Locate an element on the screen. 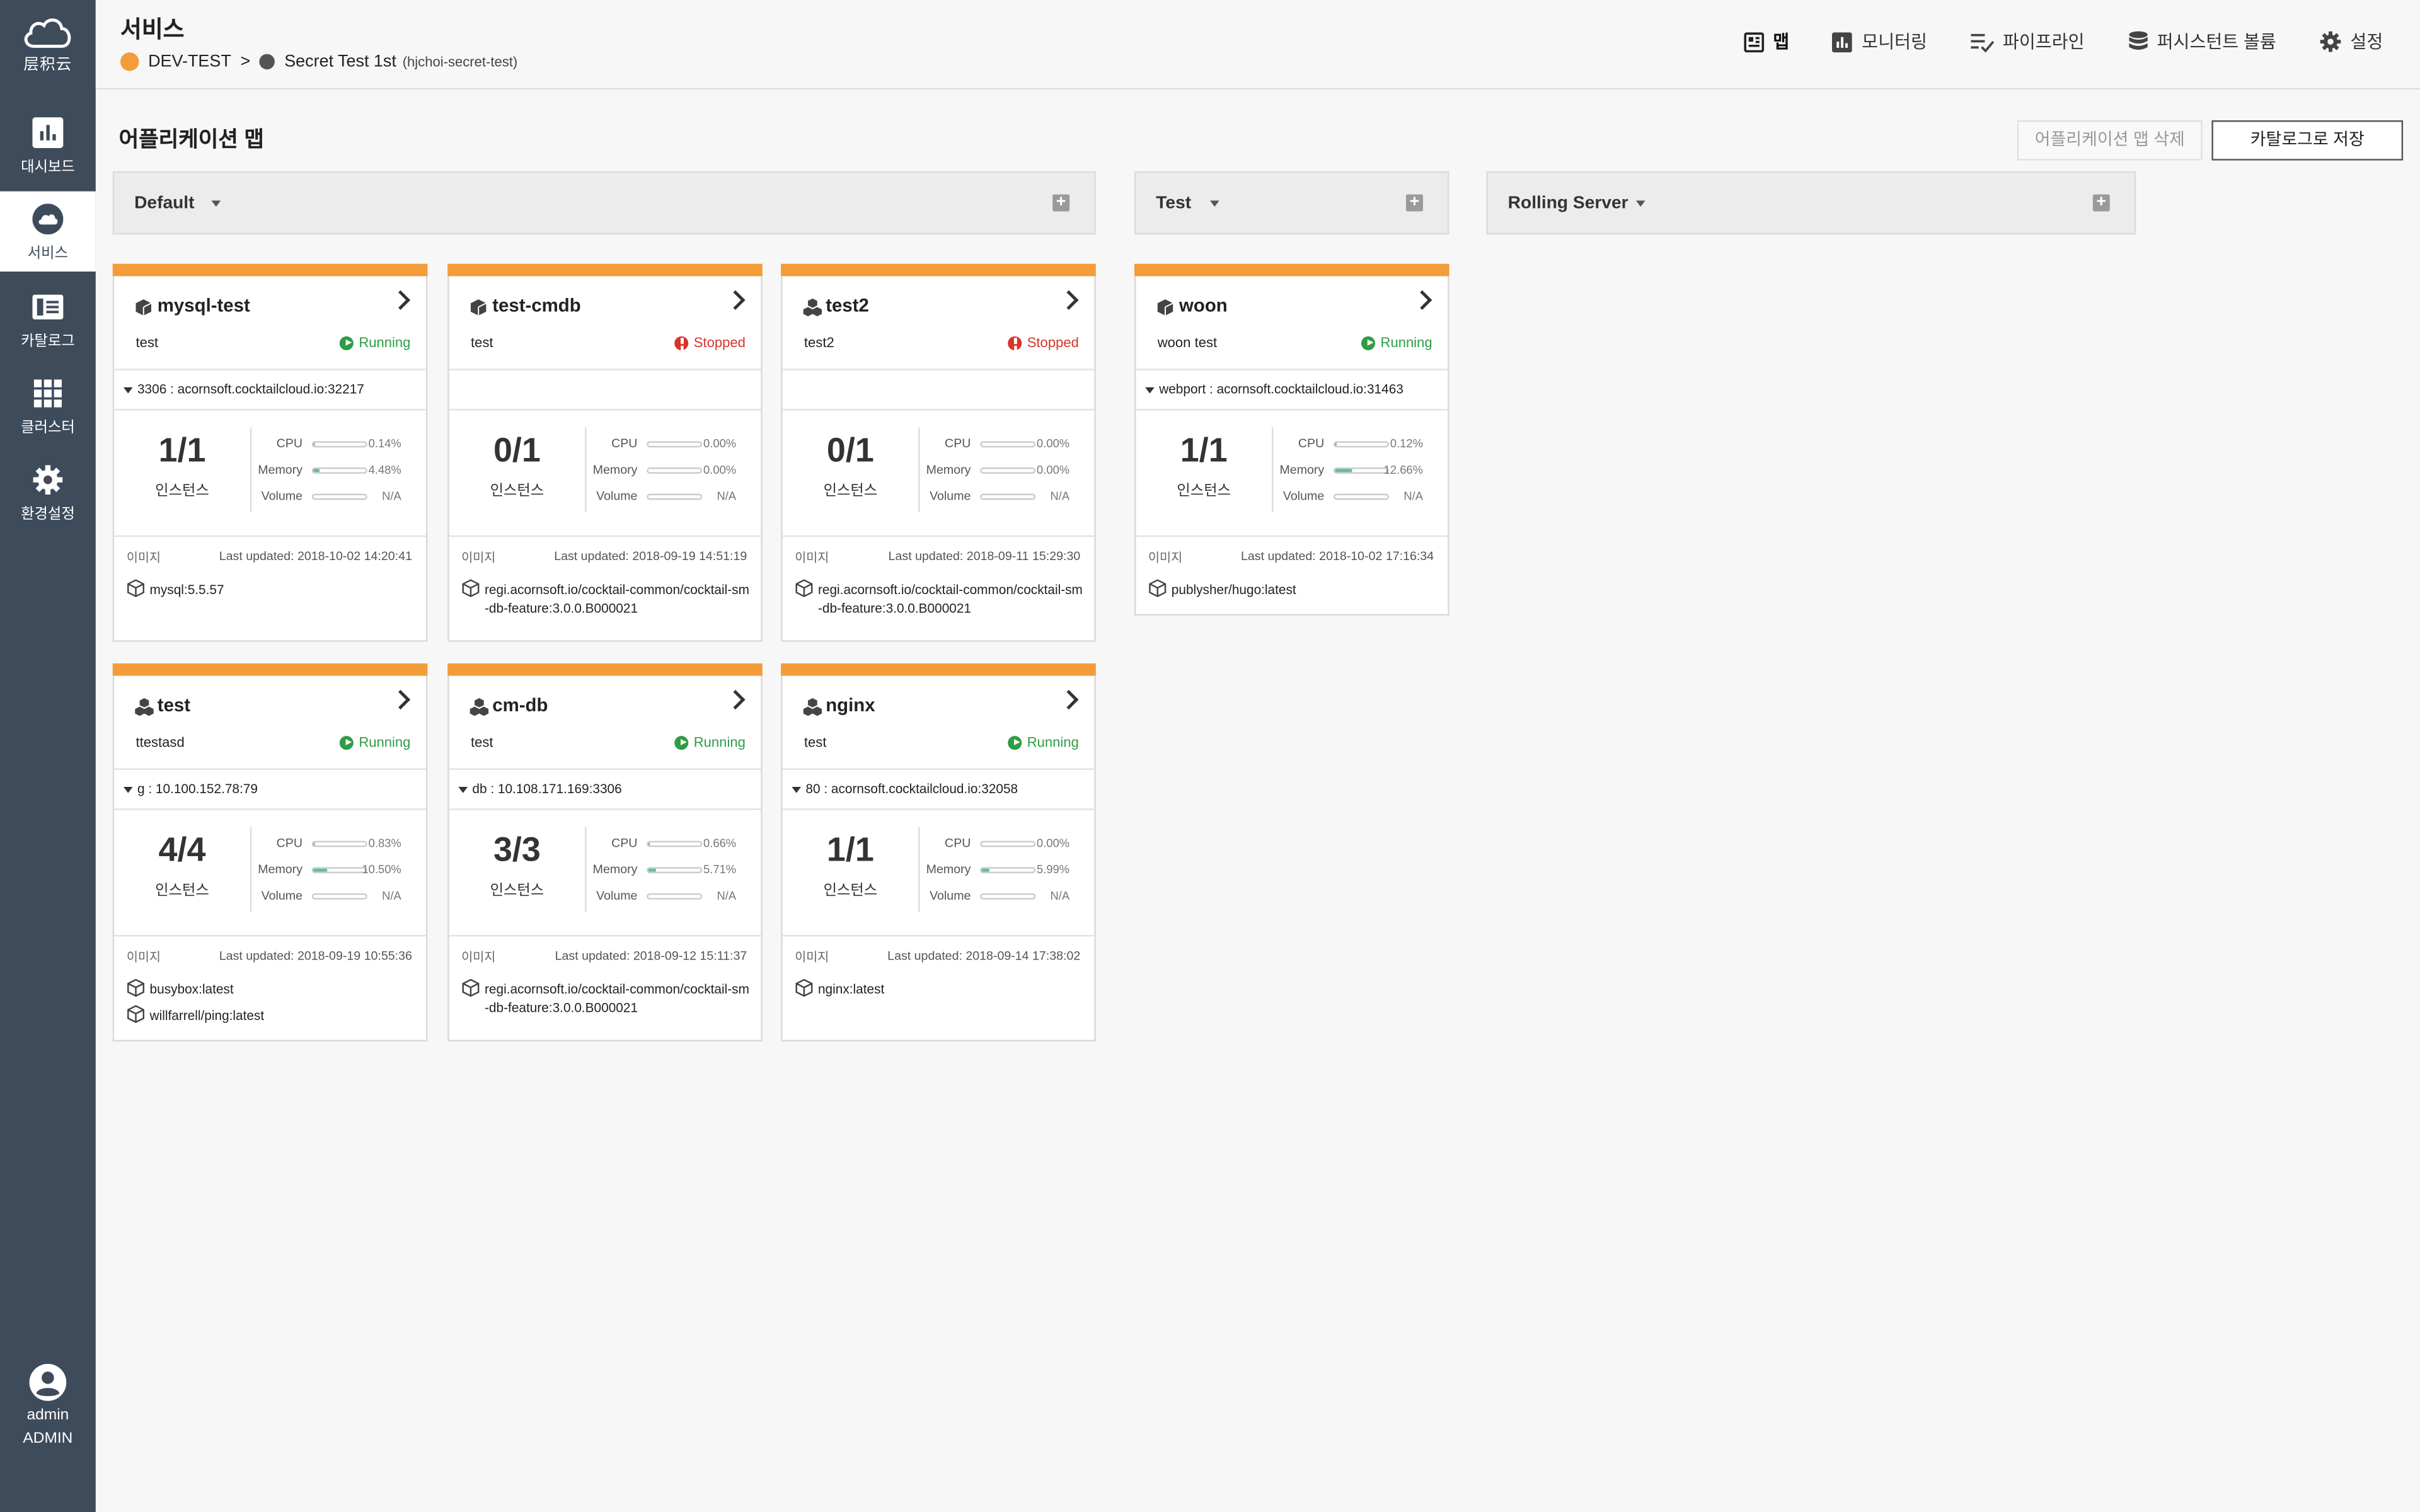 This screenshot has width=2420, height=1512. group-header-default: Default + is located at coordinates (604, 203).